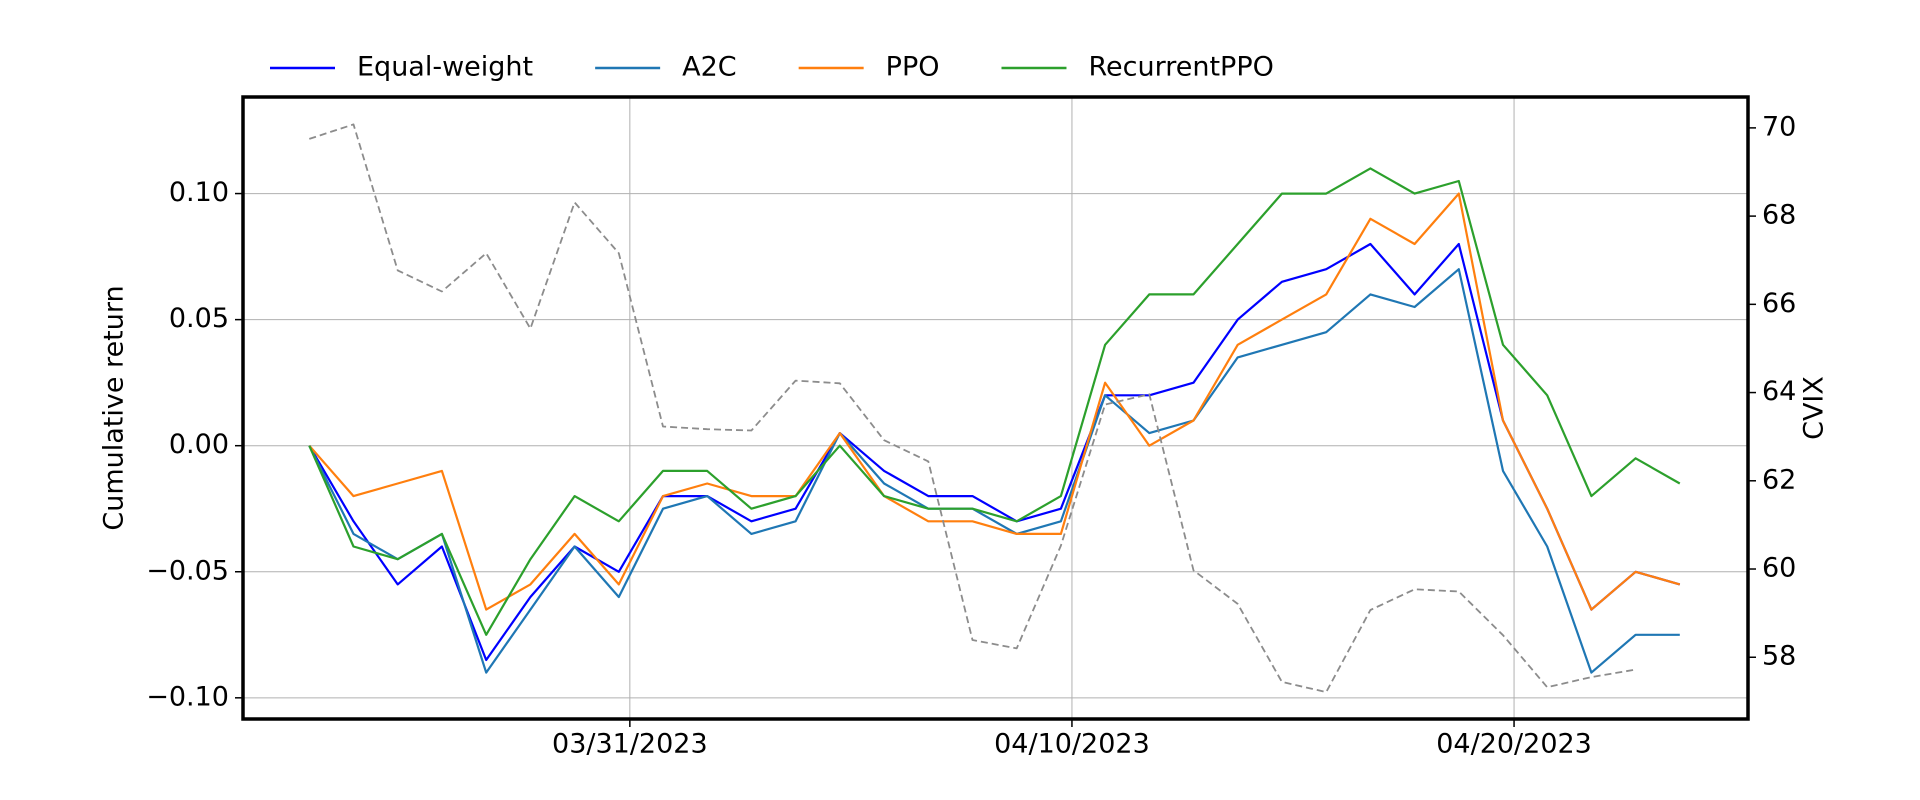 This screenshot has width=1920, height=800. What do you see at coordinates (187, 570) in the screenshot?
I see `y-tick-label: −0.05` at bounding box center [187, 570].